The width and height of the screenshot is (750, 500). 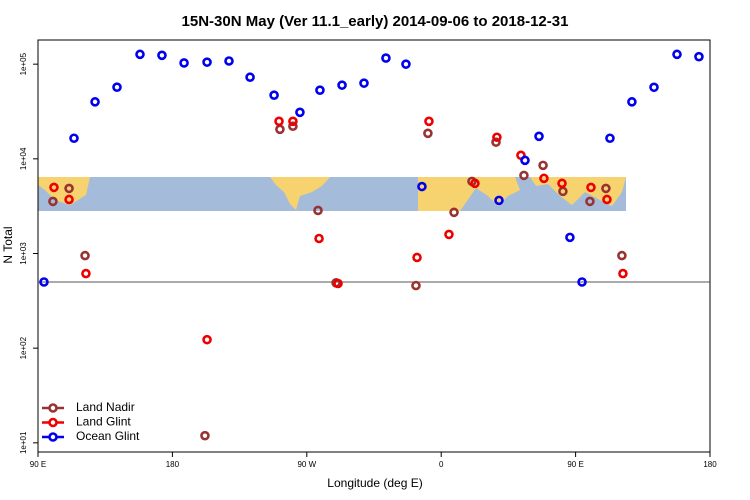 I want to click on y-tick-label: 1e+01, so click(x=23, y=442).